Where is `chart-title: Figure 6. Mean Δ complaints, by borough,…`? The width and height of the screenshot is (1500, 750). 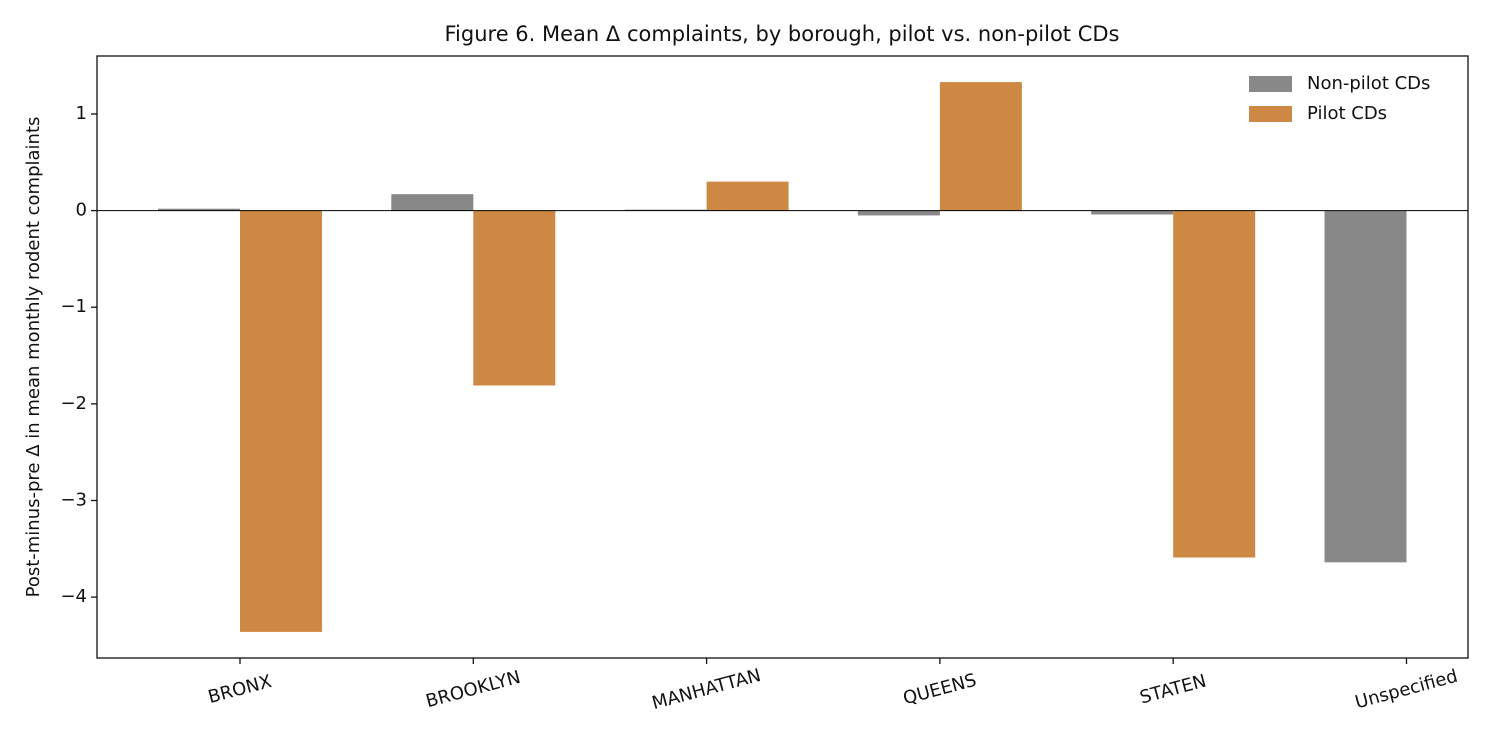 chart-title: Figure 6. Mean Δ complaints, by borough,… is located at coordinates (782, 34).